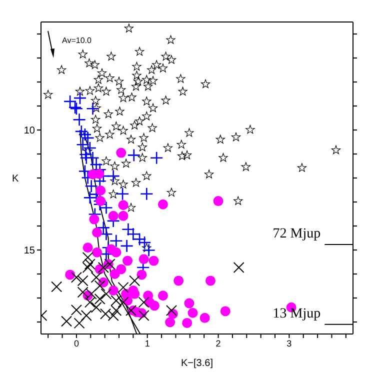 The image size is (374, 374). I want to click on annotation: 72 Mjup, so click(296, 234).